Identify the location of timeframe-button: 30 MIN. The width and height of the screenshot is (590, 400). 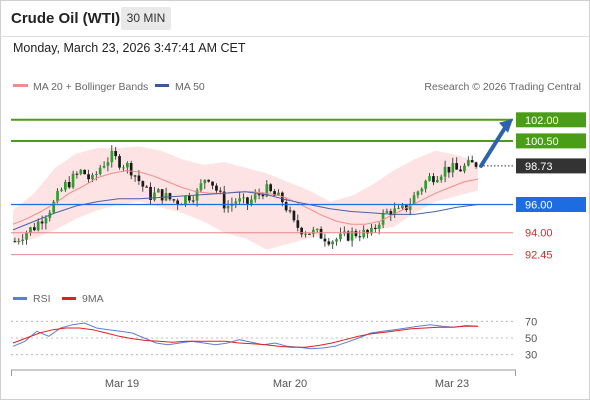
(146, 18).